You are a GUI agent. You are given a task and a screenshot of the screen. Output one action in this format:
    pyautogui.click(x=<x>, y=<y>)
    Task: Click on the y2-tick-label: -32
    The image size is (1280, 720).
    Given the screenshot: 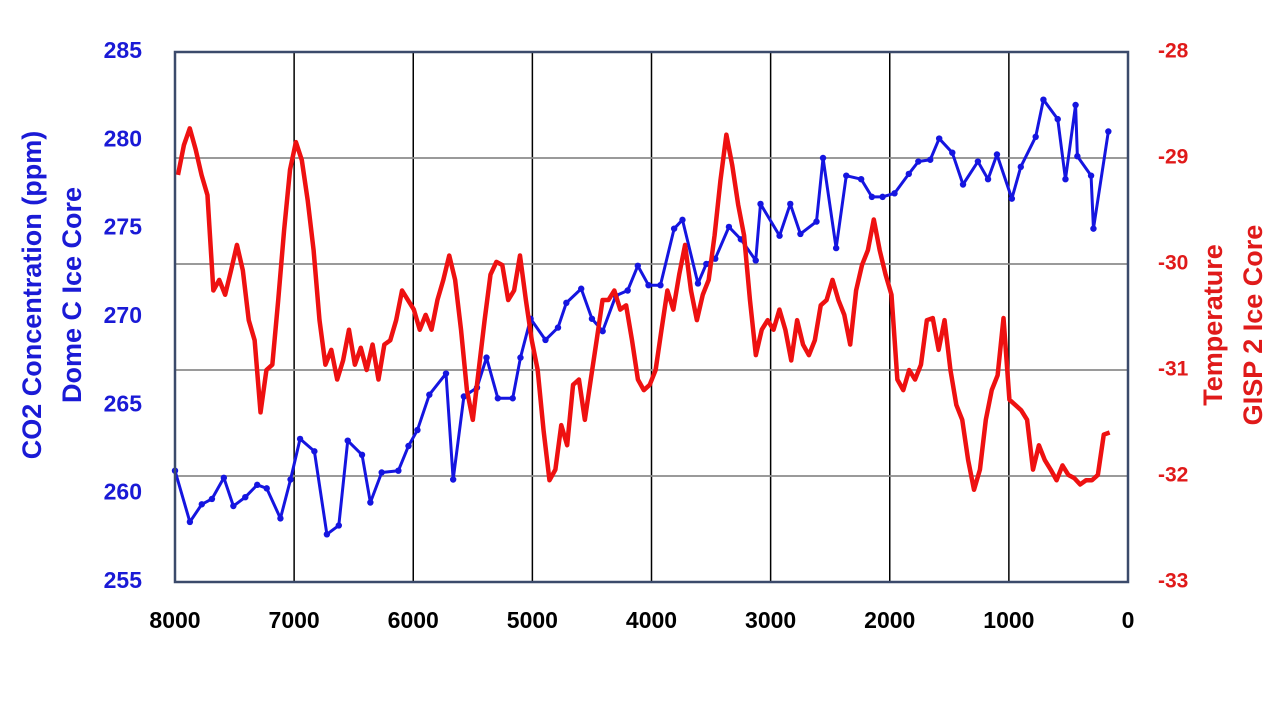 What is the action you would take?
    pyautogui.click(x=1173, y=475)
    